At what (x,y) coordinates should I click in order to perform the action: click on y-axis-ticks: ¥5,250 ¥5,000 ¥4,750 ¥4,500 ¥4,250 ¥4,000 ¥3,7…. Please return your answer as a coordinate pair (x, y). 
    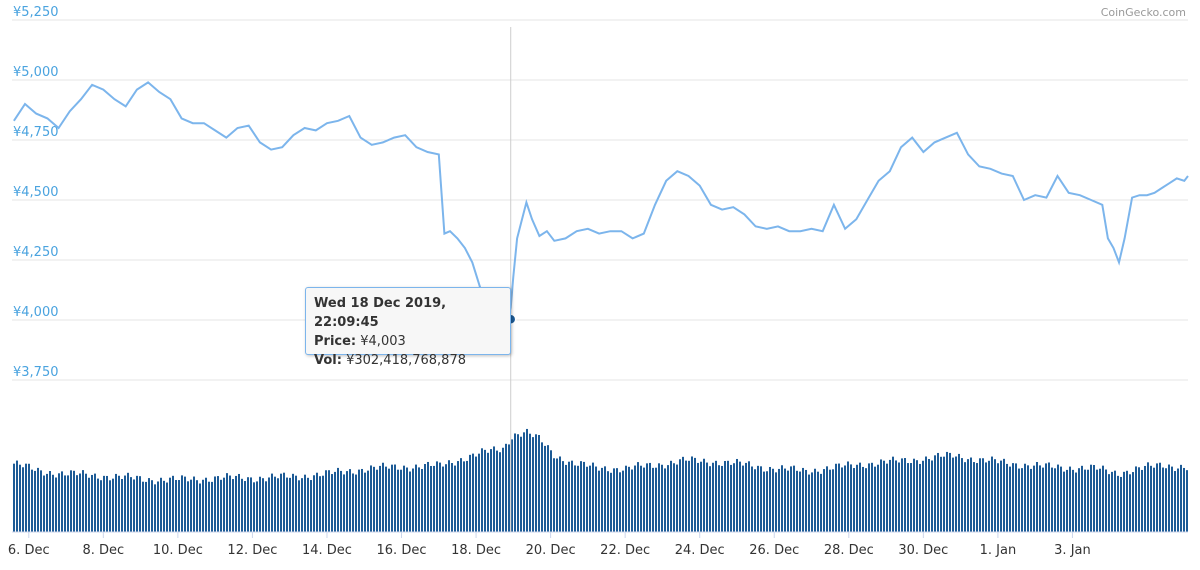
    Looking at the image, I should click on (36, 192).